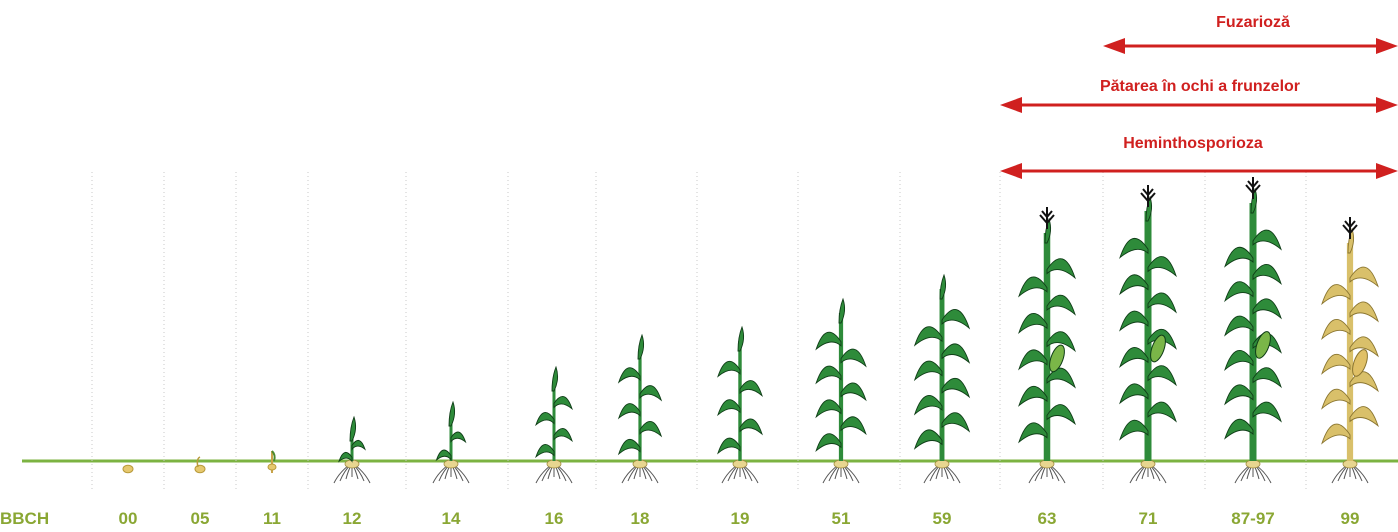 Image resolution: width=1398 pixels, height=532 pixels. What do you see at coordinates (1200, 86) in the screenshot?
I see `disease-label: Pătarea în ochi a frunzelor` at bounding box center [1200, 86].